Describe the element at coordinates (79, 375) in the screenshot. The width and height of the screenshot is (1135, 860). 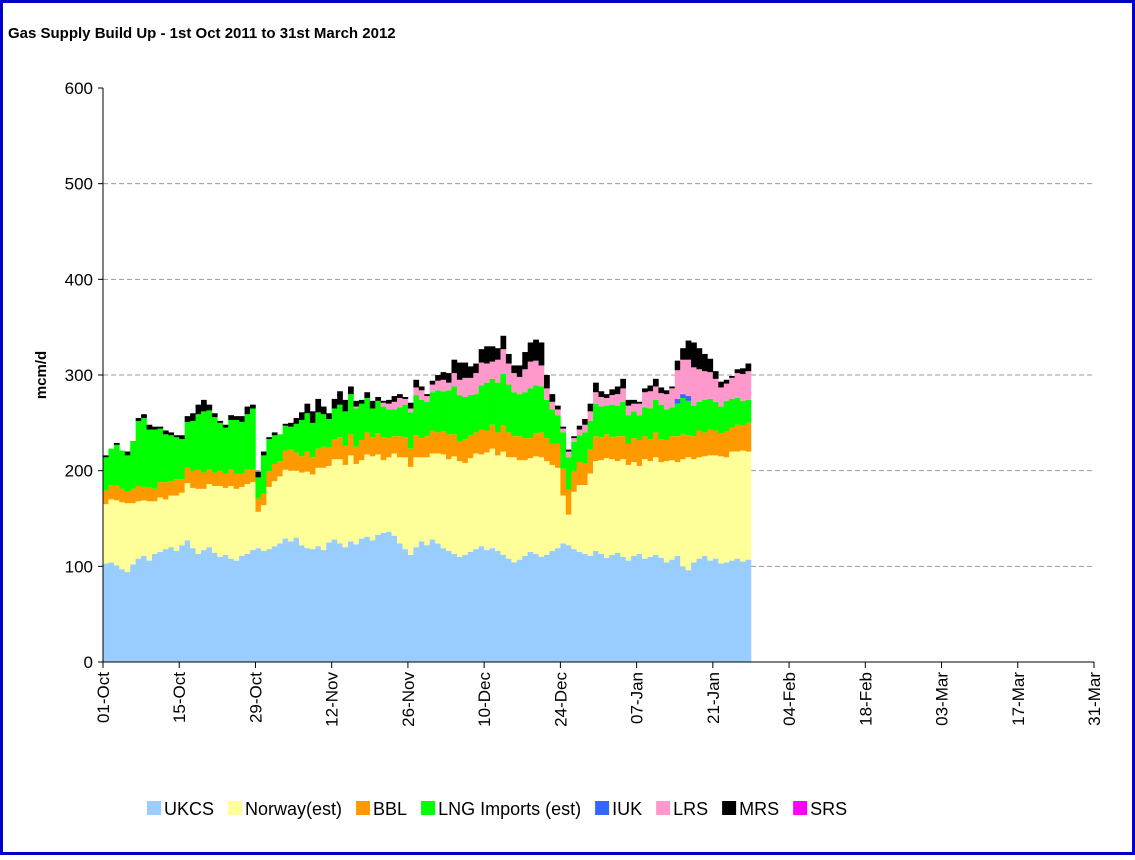
I see `y-tick-label: 300` at that location.